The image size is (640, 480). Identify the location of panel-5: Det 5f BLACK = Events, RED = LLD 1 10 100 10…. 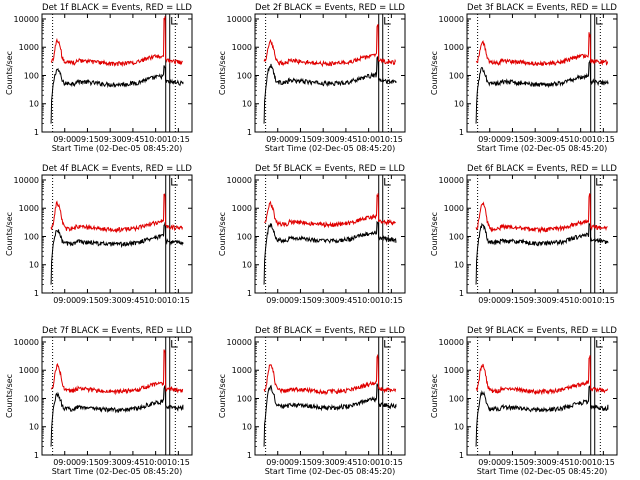
(312, 234).